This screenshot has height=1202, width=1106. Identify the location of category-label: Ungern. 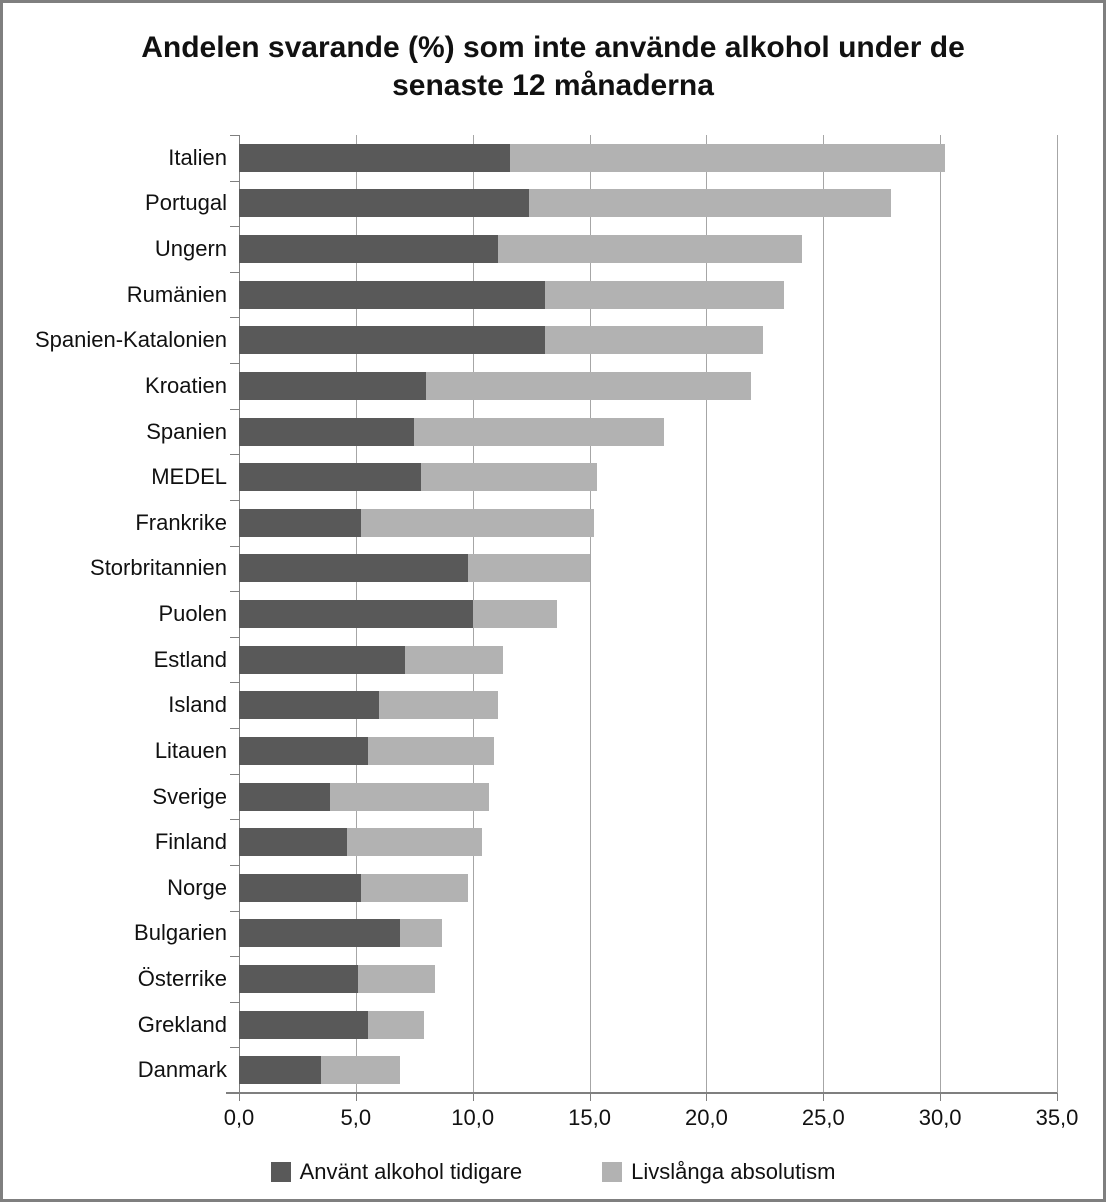
(190, 249).